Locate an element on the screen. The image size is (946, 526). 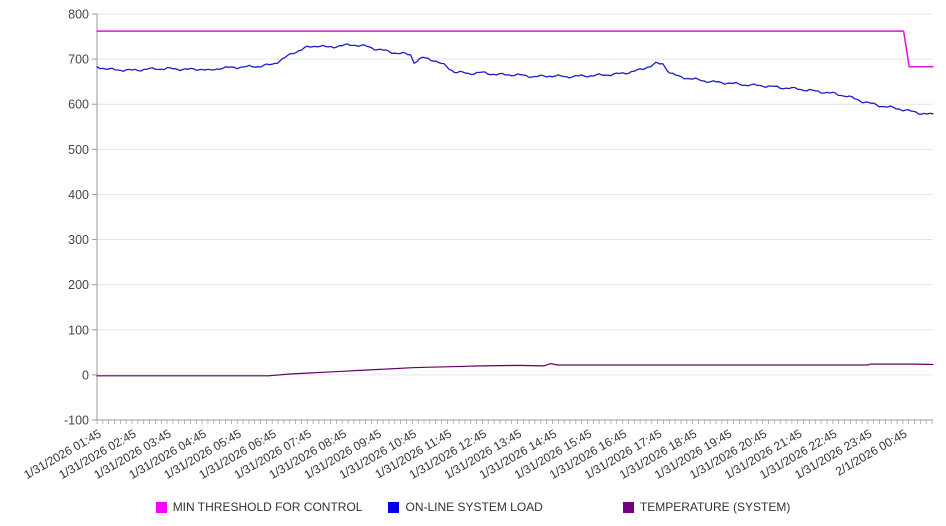
series-line-on-line-system-load is located at coordinates (515, 79).